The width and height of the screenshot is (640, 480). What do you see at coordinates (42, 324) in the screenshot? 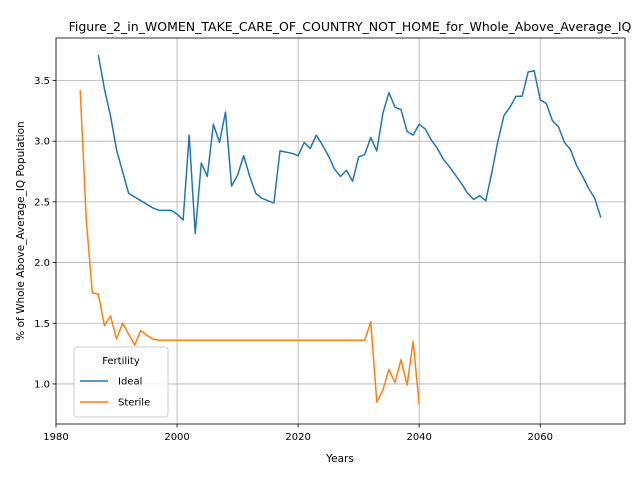
I see `y-tick-label: 1.5` at bounding box center [42, 324].